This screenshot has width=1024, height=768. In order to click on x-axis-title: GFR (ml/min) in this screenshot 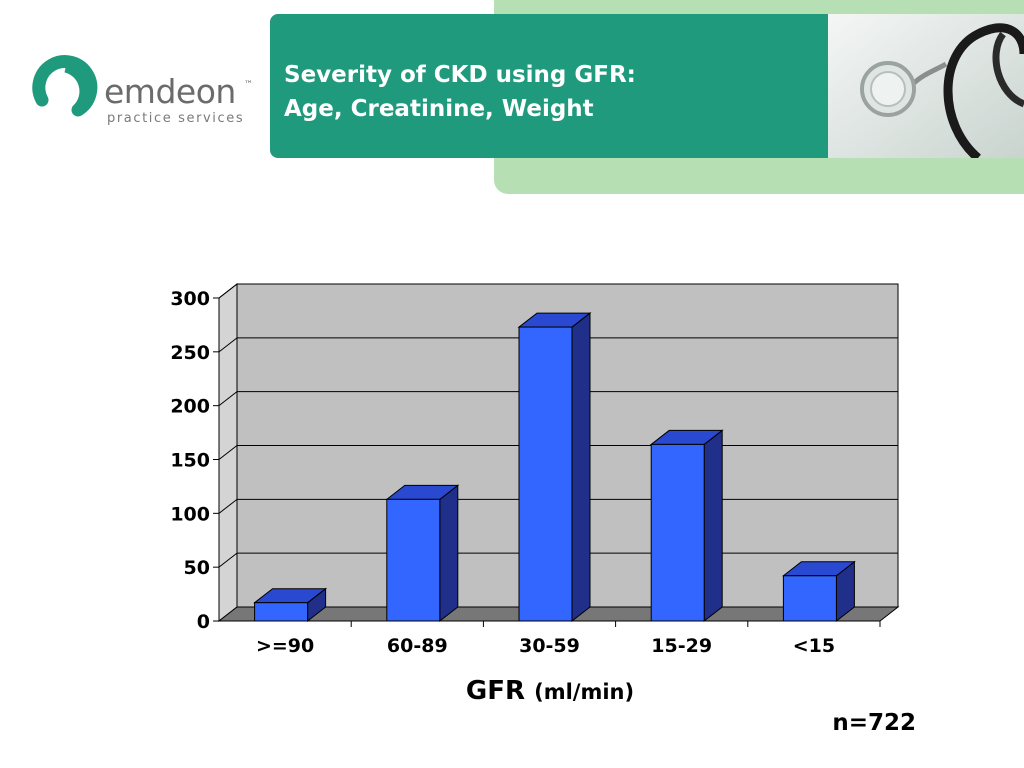, I will do `click(550, 691)`.